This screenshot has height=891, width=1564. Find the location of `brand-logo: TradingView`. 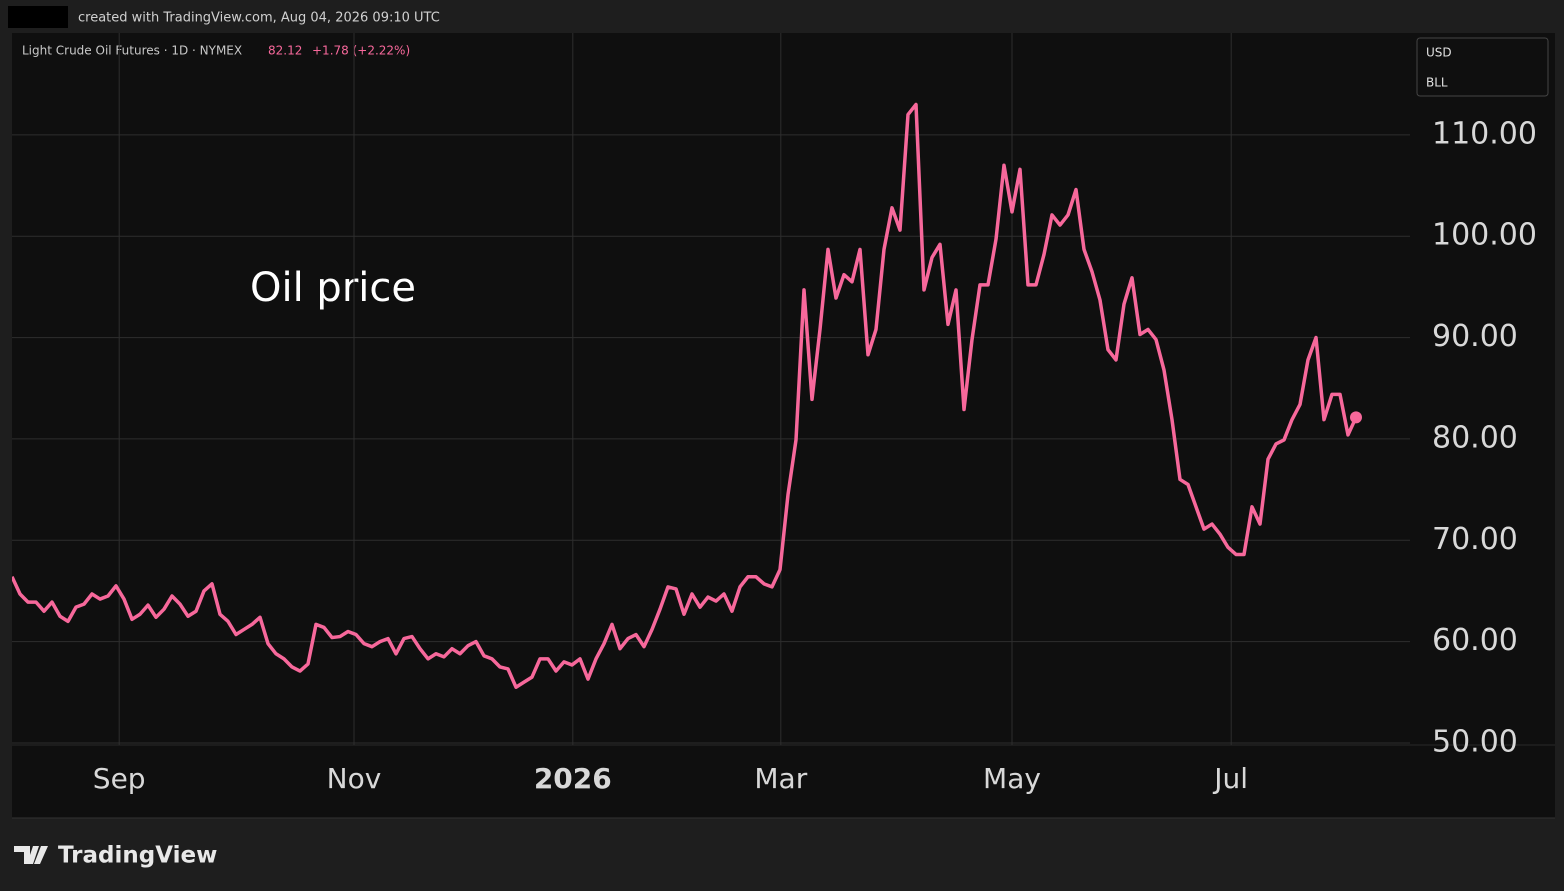

brand-logo: TradingView is located at coordinates (115, 856).